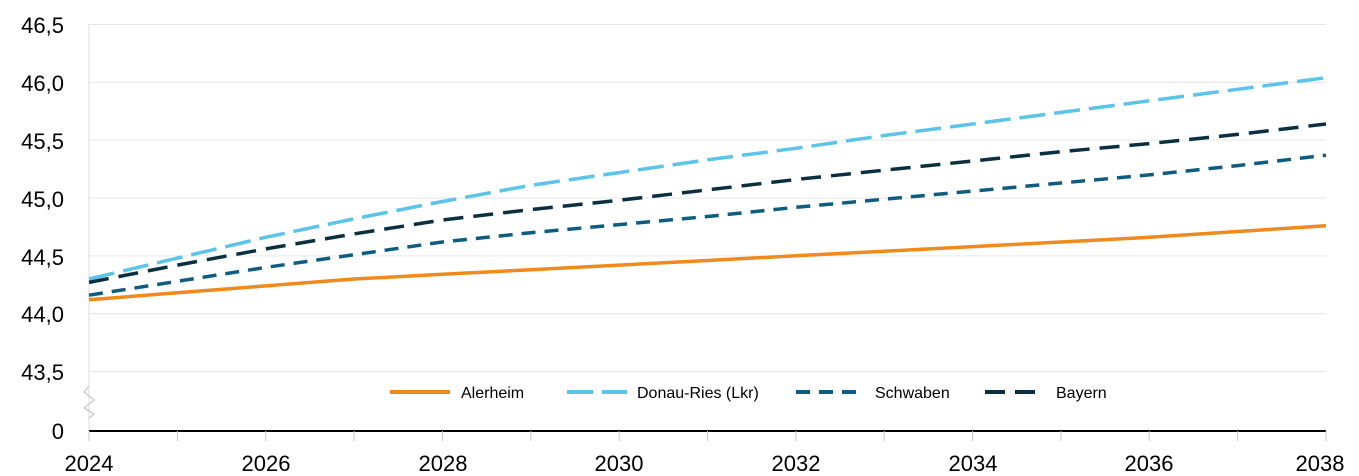 The width and height of the screenshot is (1359, 476). I want to click on legend-label: Schwaben, so click(912, 393).